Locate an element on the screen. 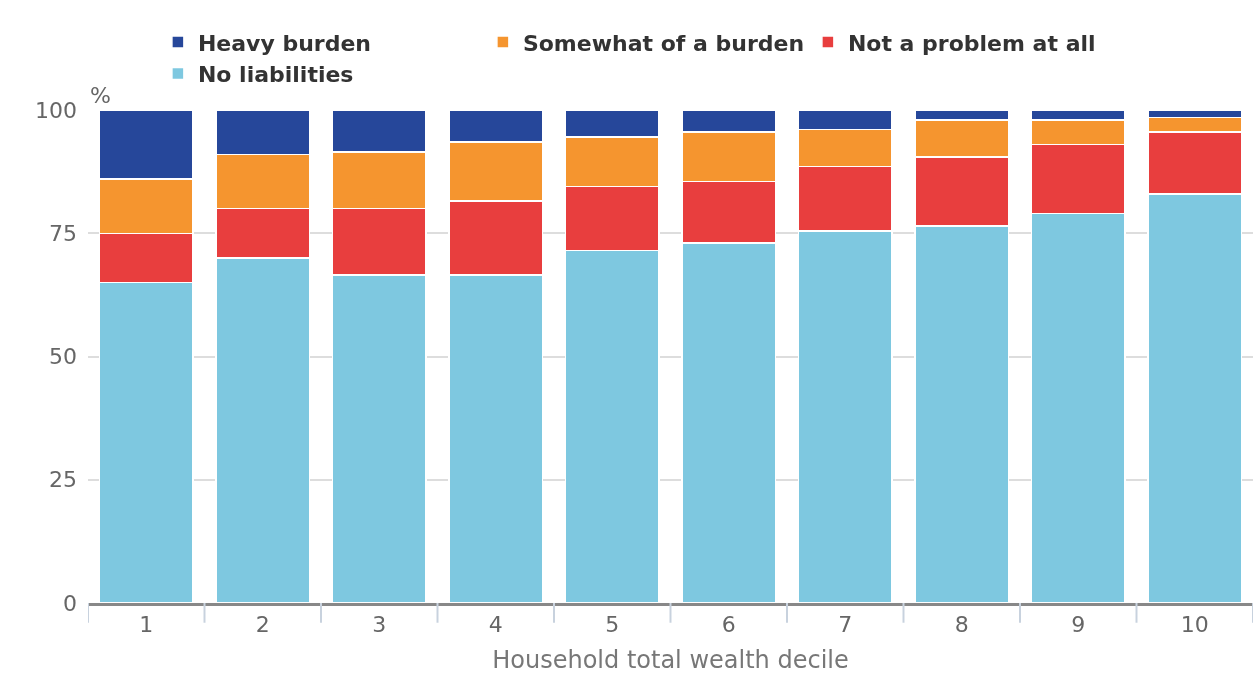 This screenshot has height=693, width=1255. x-tick-label: 5 is located at coordinates (612, 625).